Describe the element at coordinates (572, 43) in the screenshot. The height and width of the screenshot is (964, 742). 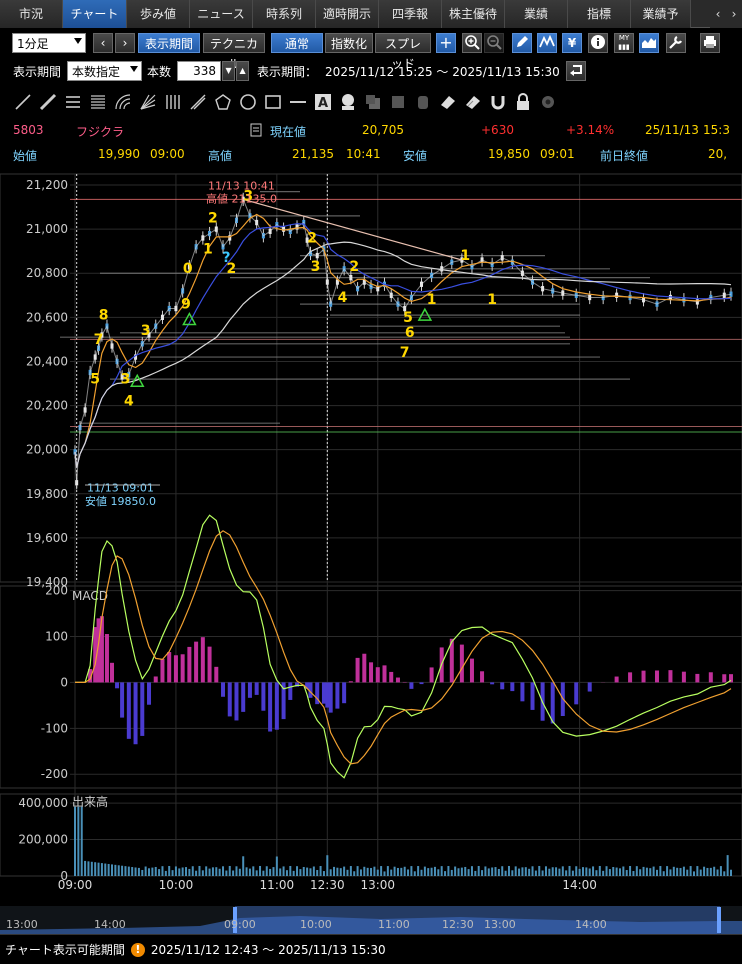
I see `yen-icon: ¥` at that location.